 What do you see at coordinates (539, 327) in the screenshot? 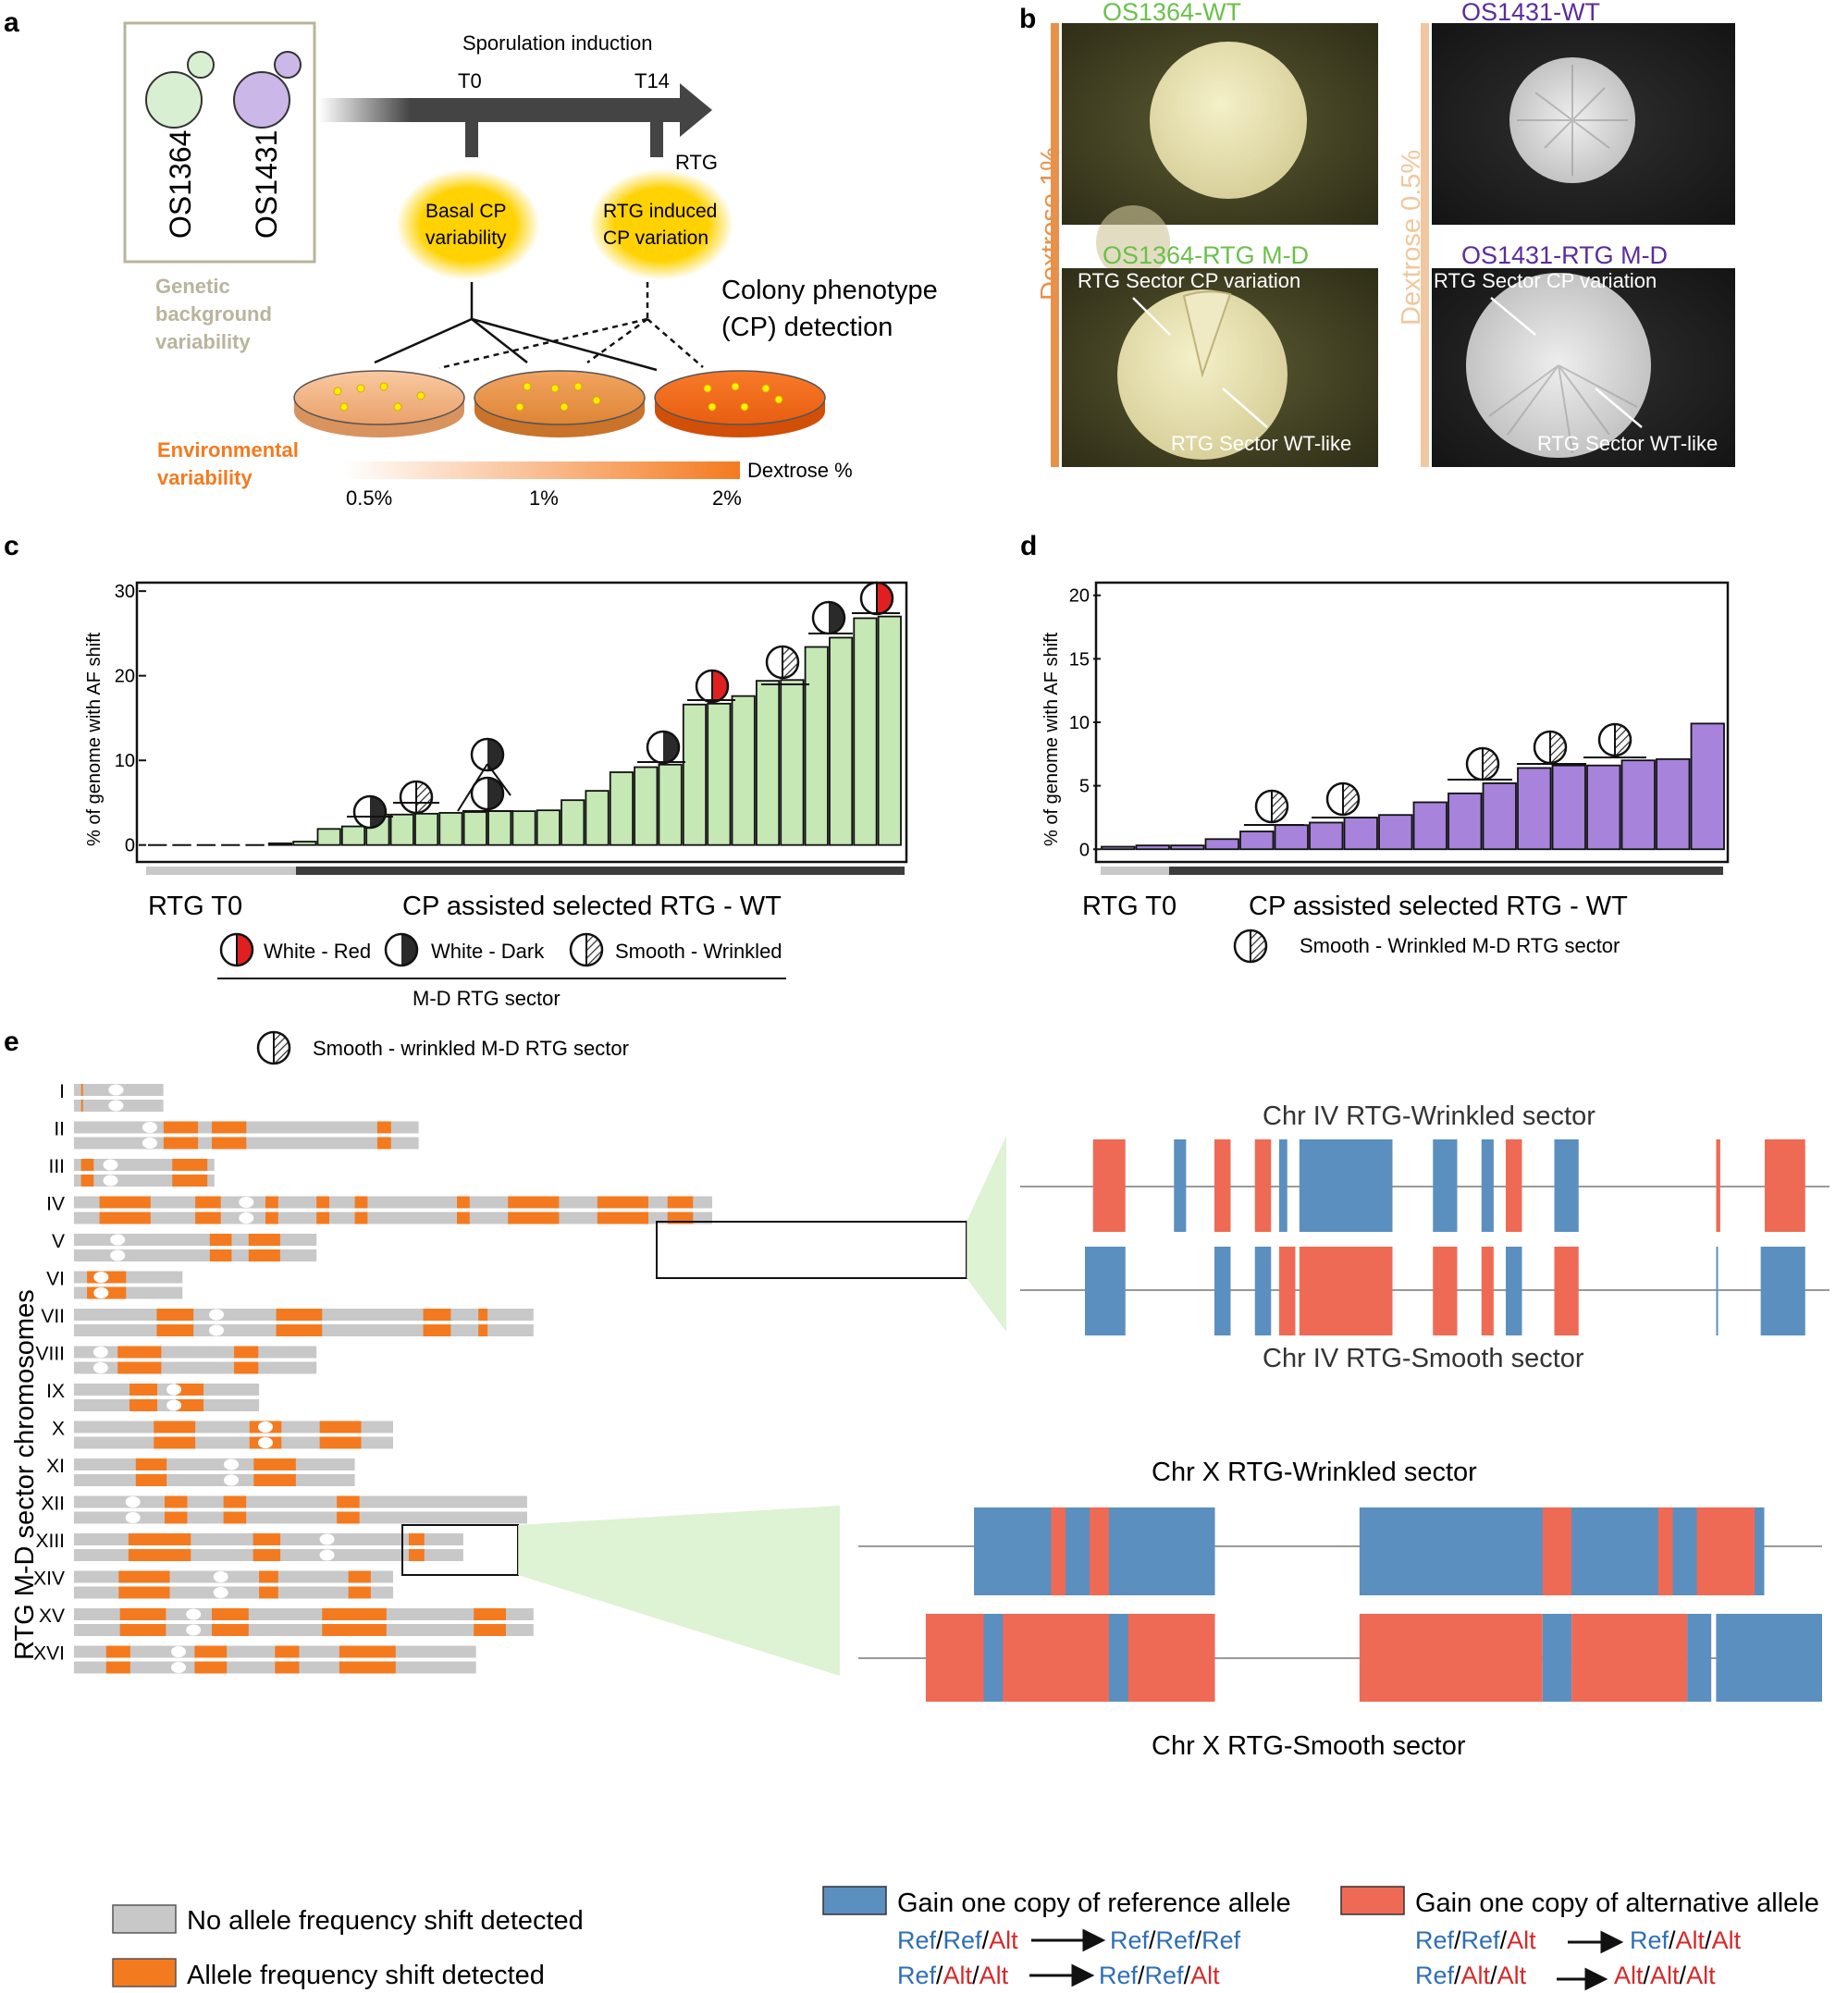
I see `connector-lines` at bounding box center [539, 327].